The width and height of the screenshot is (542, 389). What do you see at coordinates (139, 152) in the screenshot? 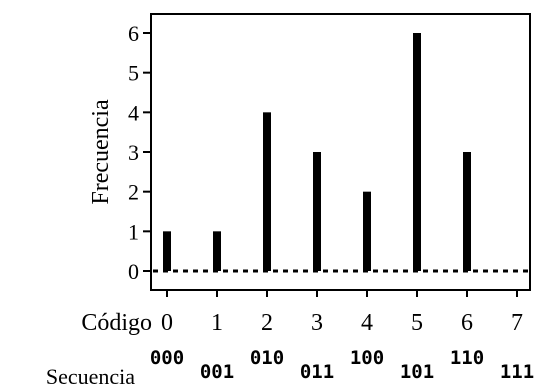
I see `y-axis-ticks: 0 1 2 3 4 5 6` at bounding box center [139, 152].